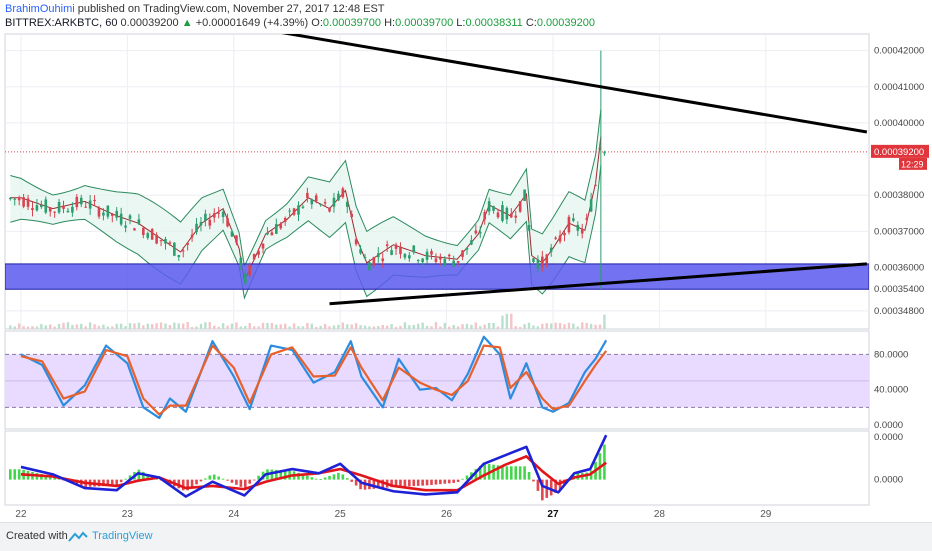  Describe the element at coordinates (128, 514) in the screenshot. I see `x-tick-label: 23` at that location.